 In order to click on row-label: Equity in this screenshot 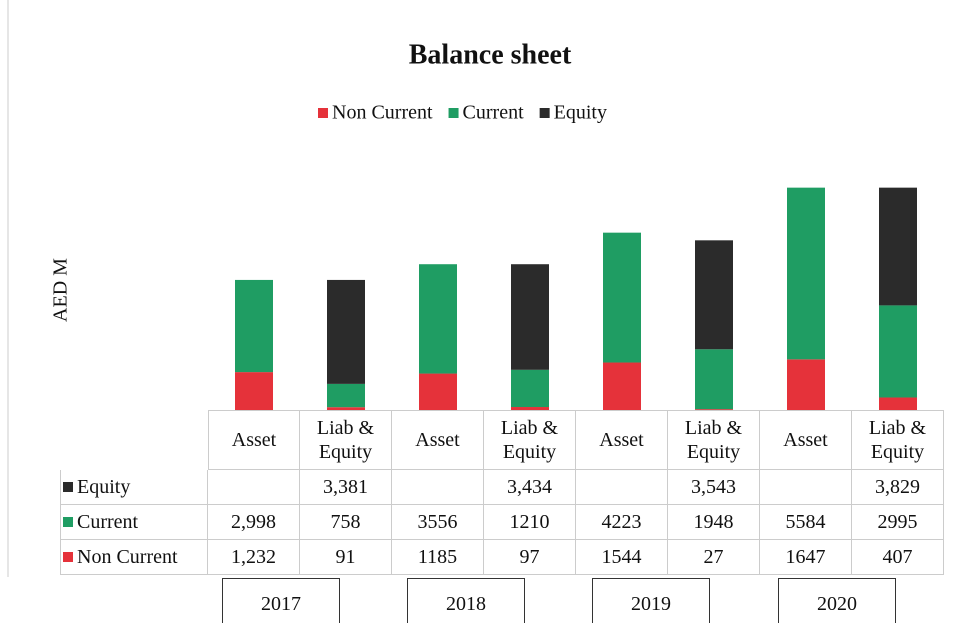, I will do `click(104, 487)`.